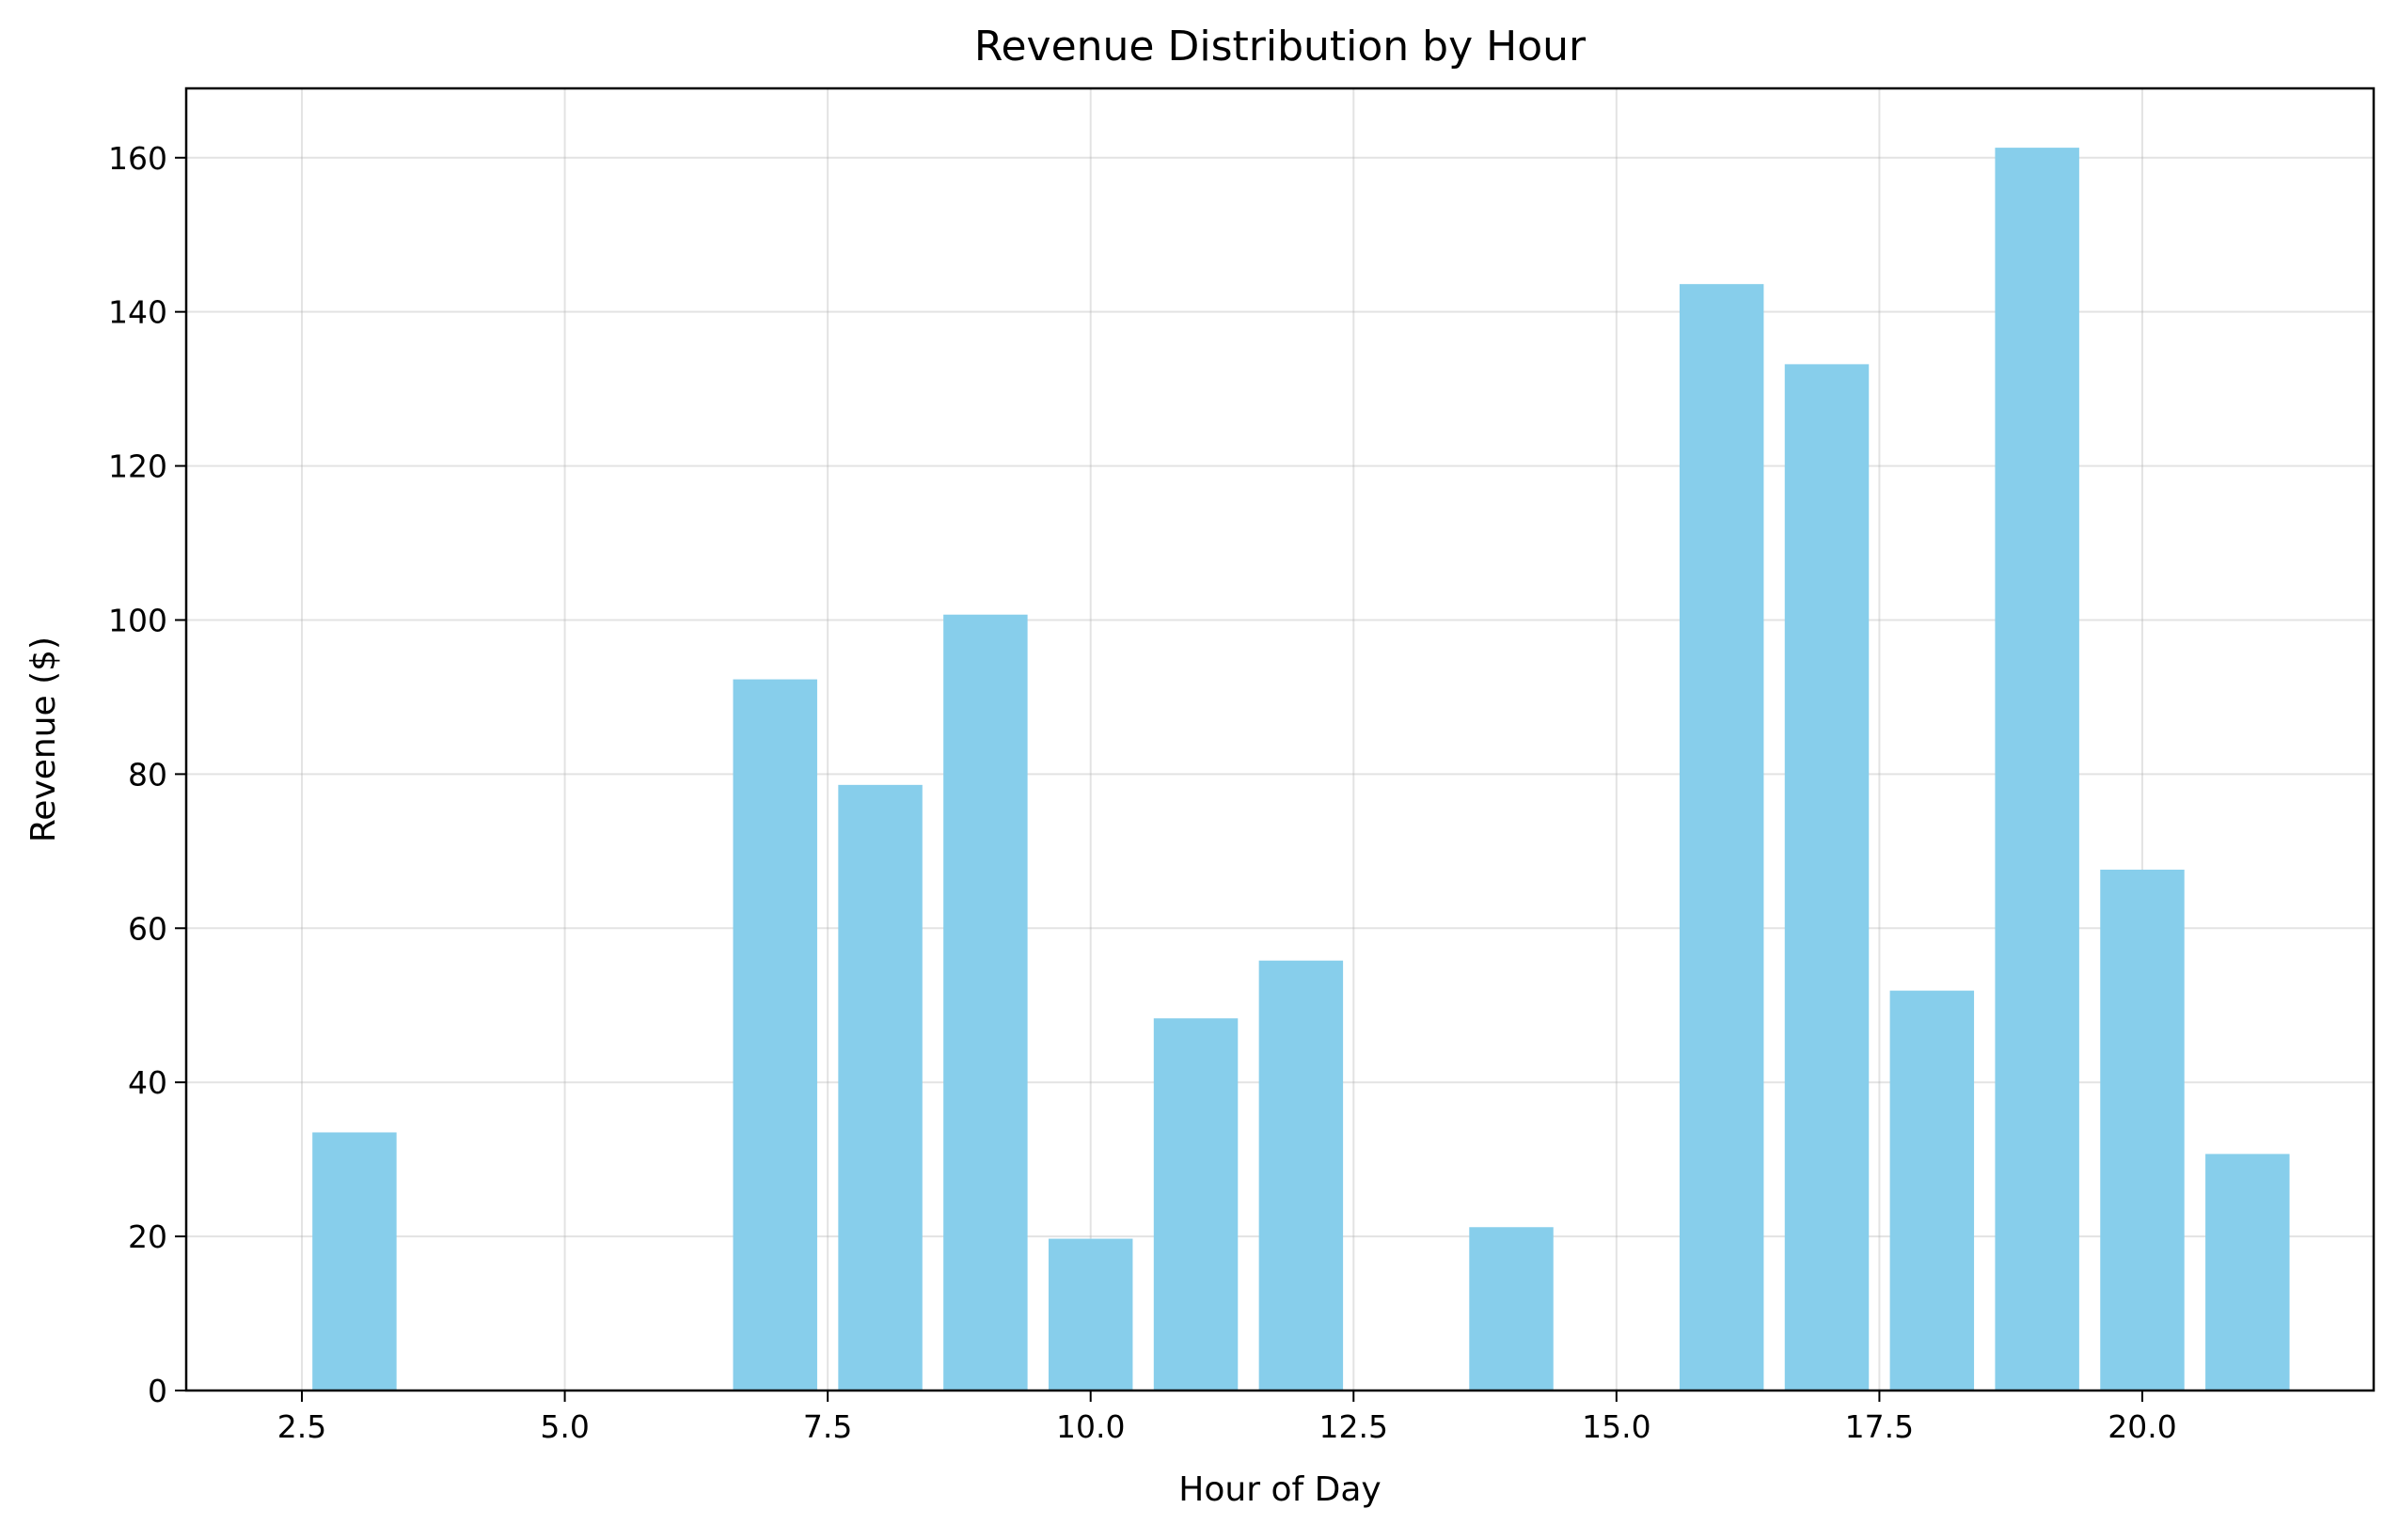  I want to click on y-tick-label: 20, so click(147, 1236).